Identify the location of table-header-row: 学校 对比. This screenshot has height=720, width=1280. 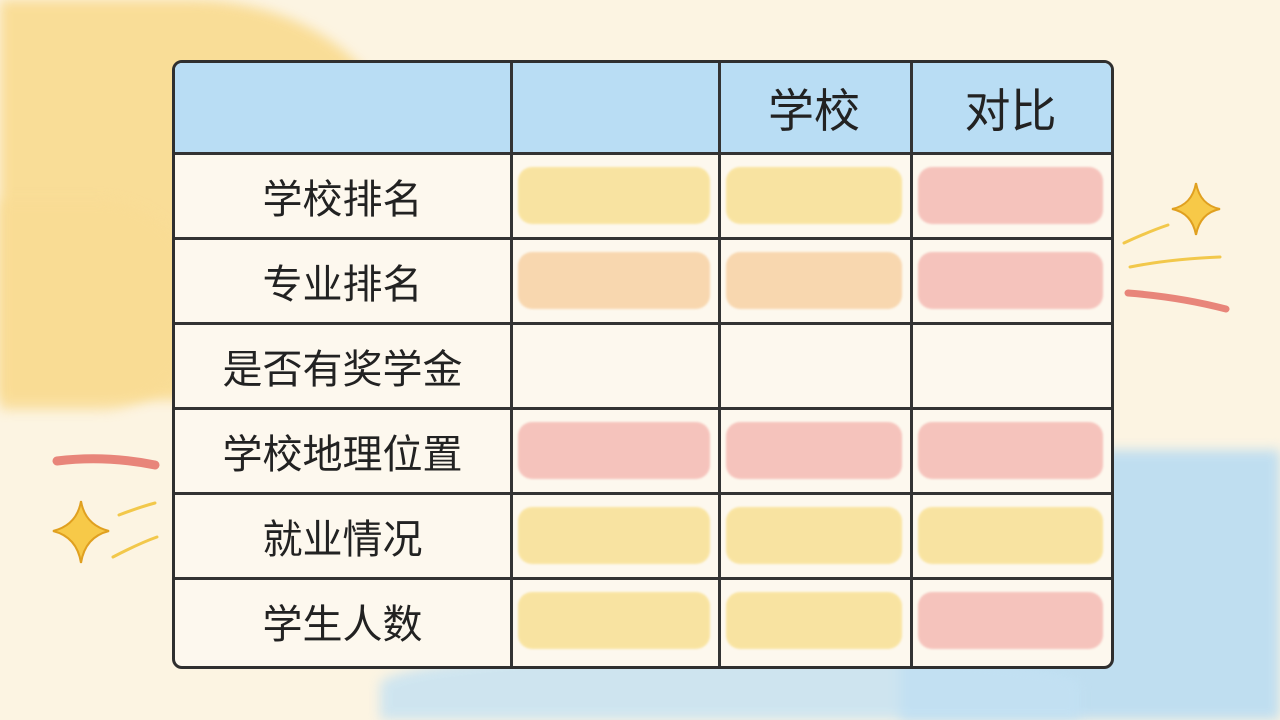
(643, 108).